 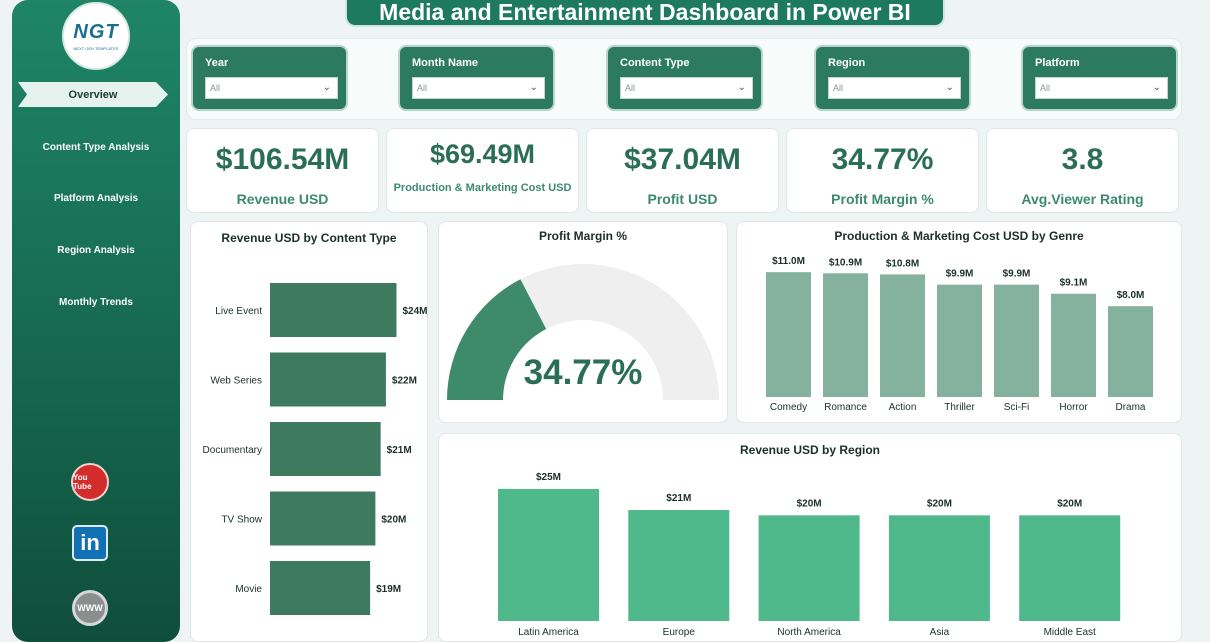 What do you see at coordinates (788, 334) in the screenshot?
I see `bar-comedy` at bounding box center [788, 334].